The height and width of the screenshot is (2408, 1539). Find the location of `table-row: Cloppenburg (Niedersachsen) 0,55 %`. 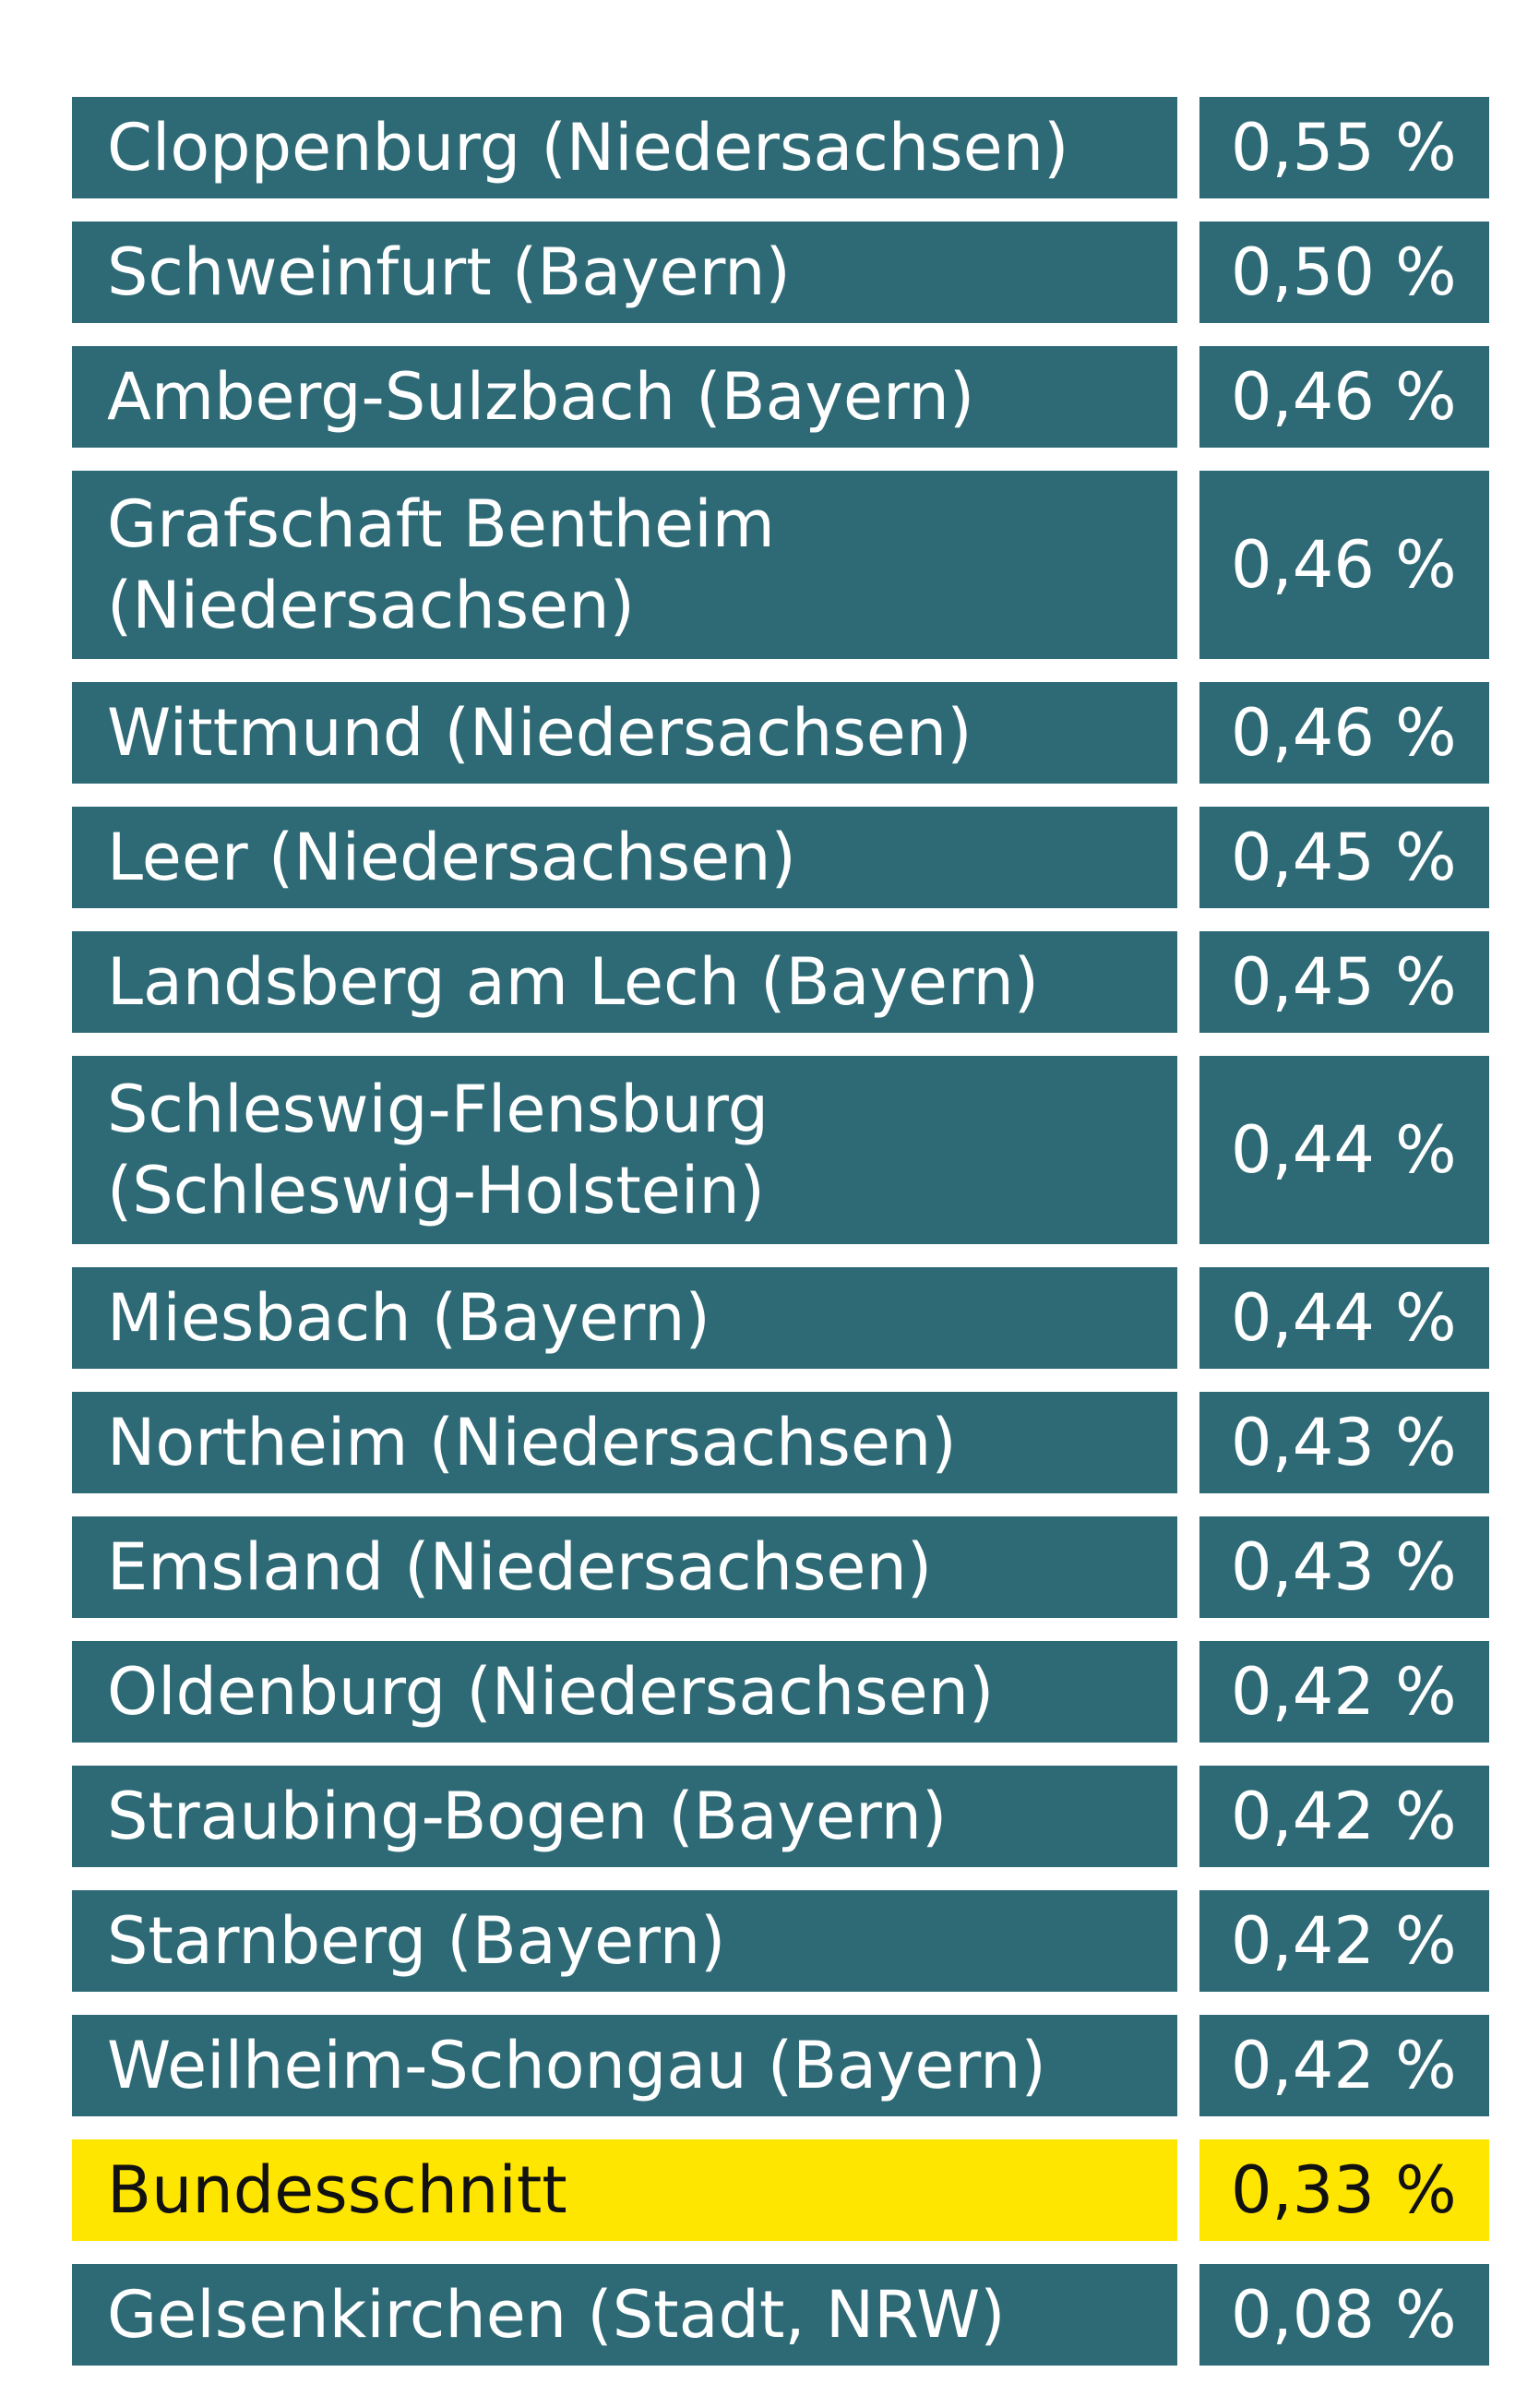

table-row: Cloppenburg (Niedersachsen) 0,55 % is located at coordinates (780, 147).